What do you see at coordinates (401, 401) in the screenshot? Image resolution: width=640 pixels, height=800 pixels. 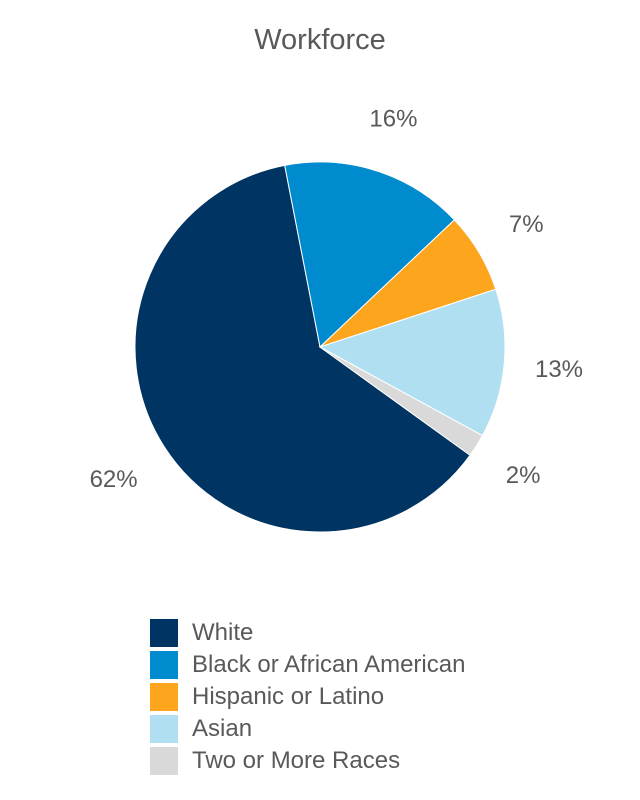 I see `pie-slice-two-or-more-races` at bounding box center [401, 401].